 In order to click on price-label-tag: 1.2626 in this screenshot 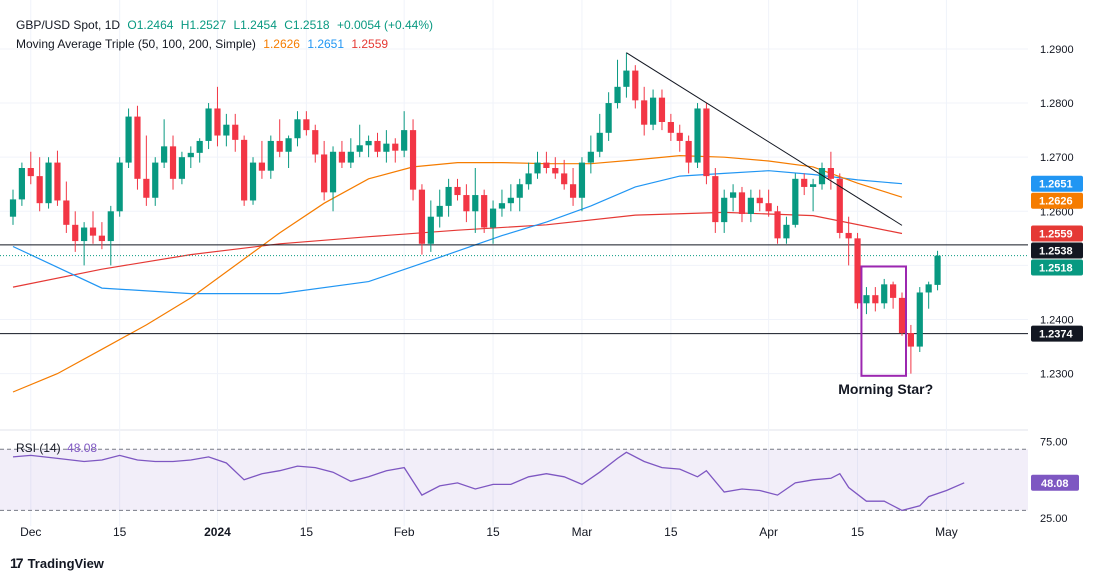, I will do `click(1057, 200)`.